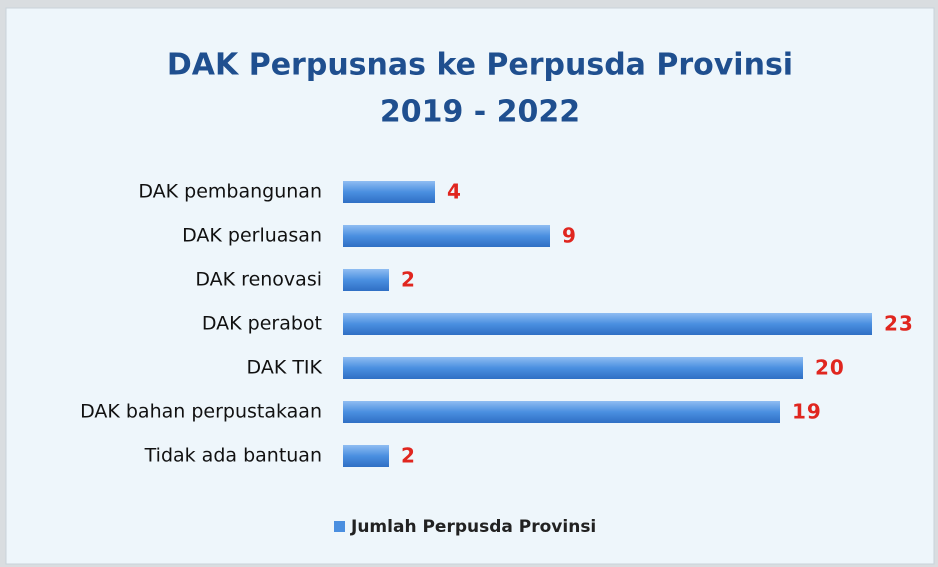 The height and width of the screenshot is (567, 938). I want to click on category-label: DAK renovasi, so click(258, 280).